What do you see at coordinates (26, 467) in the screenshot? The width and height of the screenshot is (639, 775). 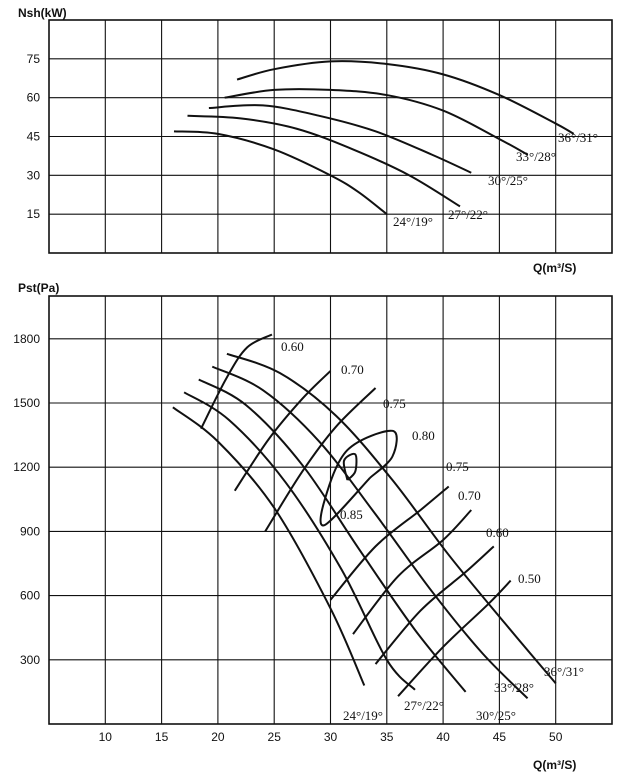 I see `pressure-y-tick-label: 1200` at bounding box center [26, 467].